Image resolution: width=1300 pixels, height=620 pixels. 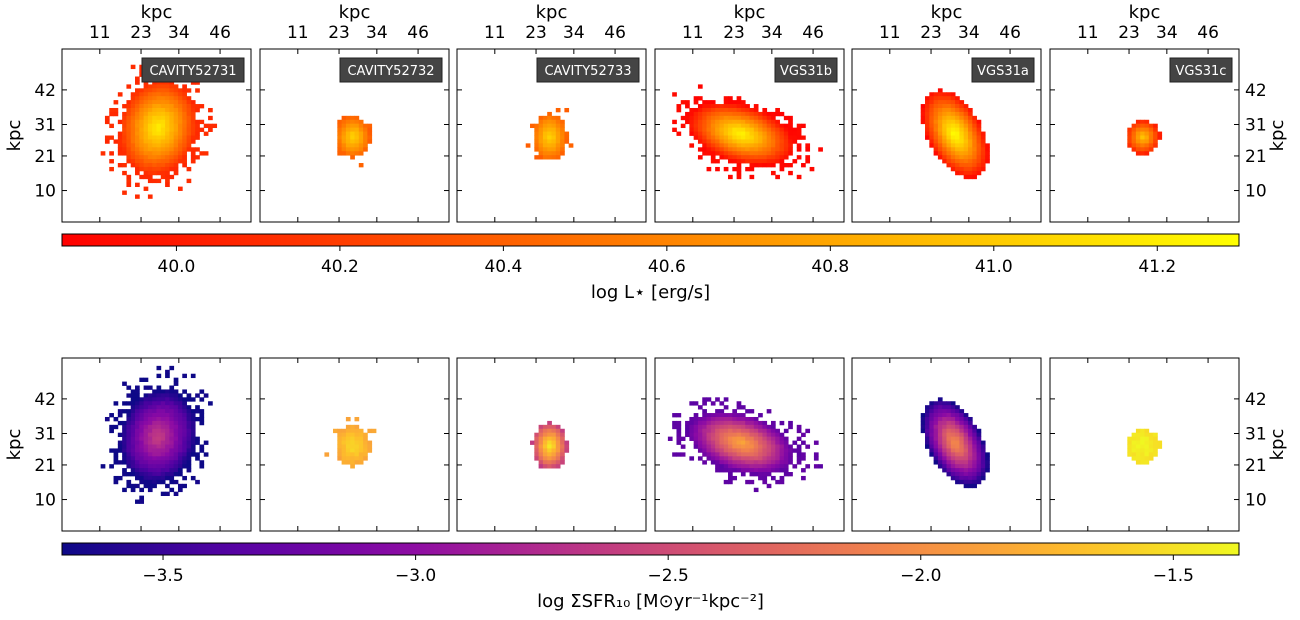 I want to click on panel-frame, so click(x=551, y=135).